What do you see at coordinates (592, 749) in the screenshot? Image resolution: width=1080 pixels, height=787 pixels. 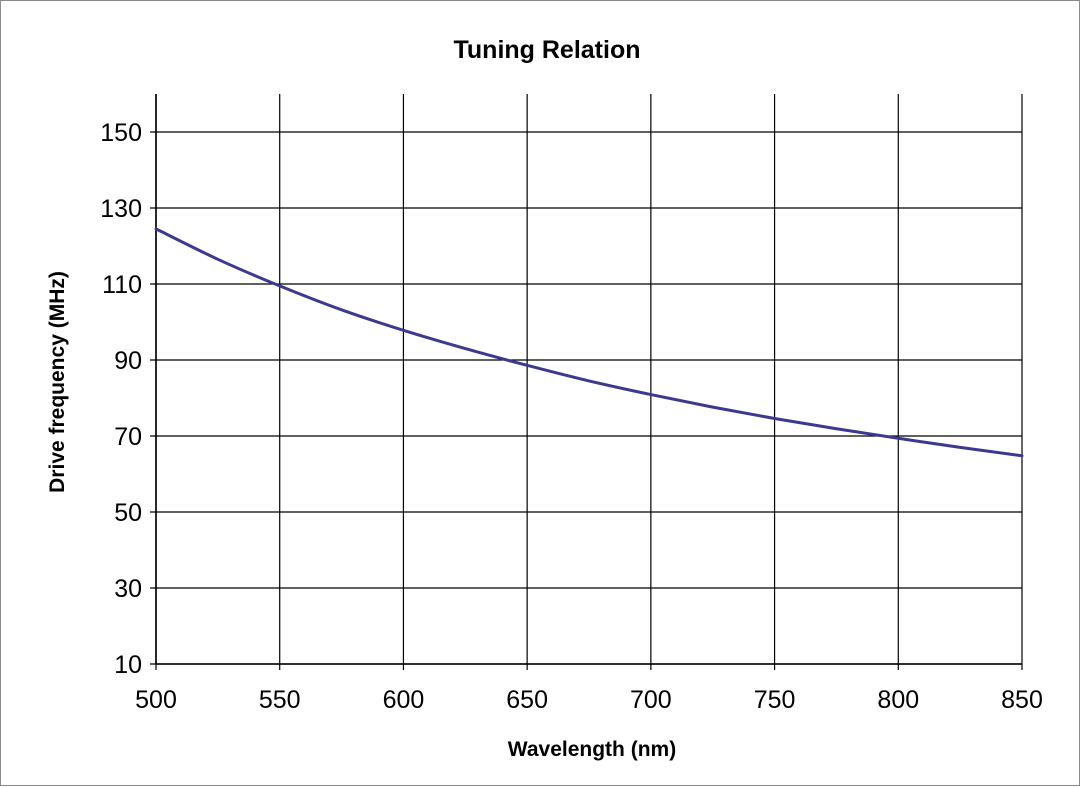 I see `x-axis-label: Wavelength (nm)` at bounding box center [592, 749].